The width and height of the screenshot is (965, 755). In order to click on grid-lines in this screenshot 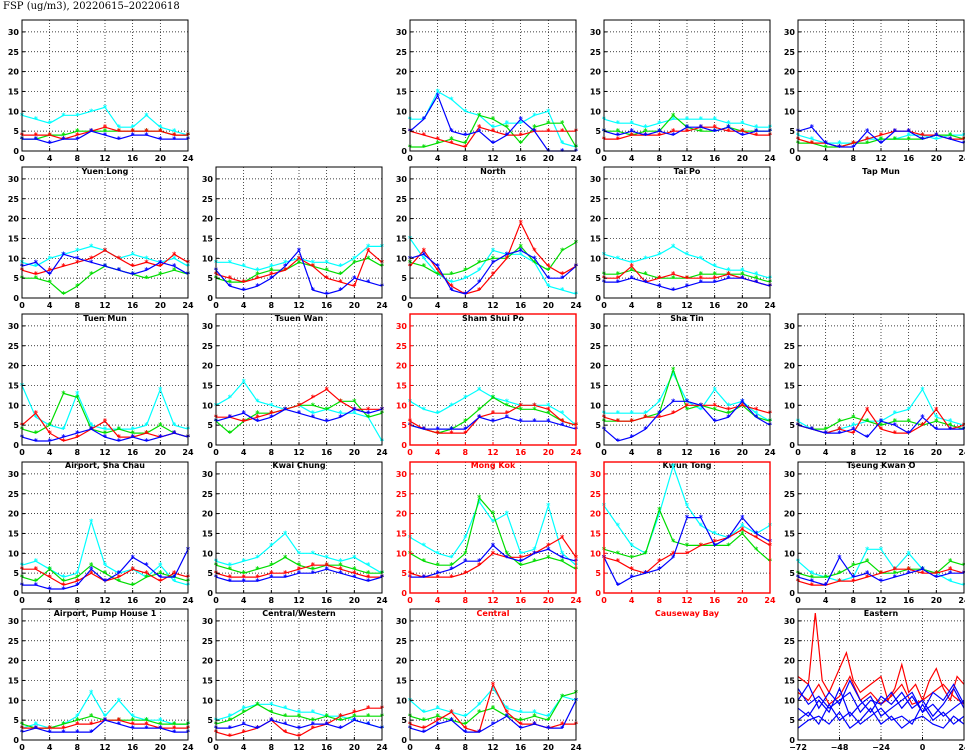, I will do `click(105, 527)`.